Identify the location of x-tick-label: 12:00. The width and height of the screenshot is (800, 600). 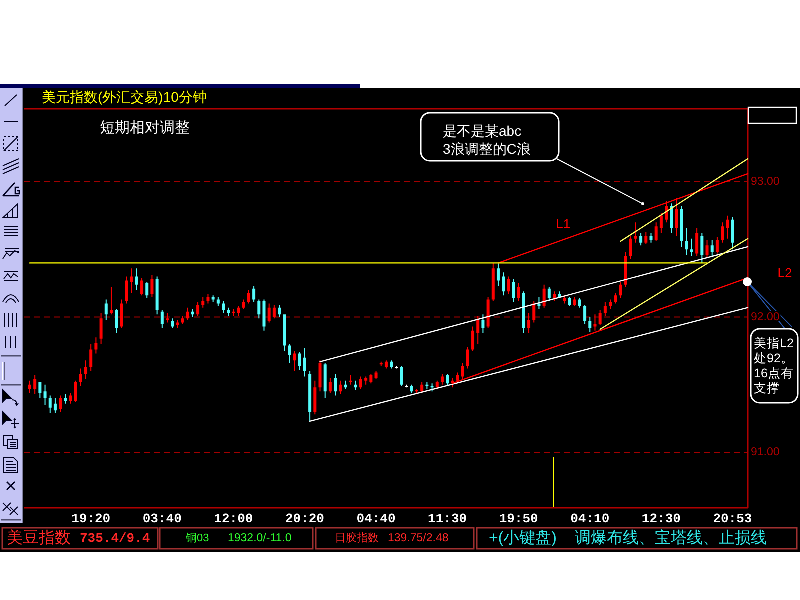
(234, 519).